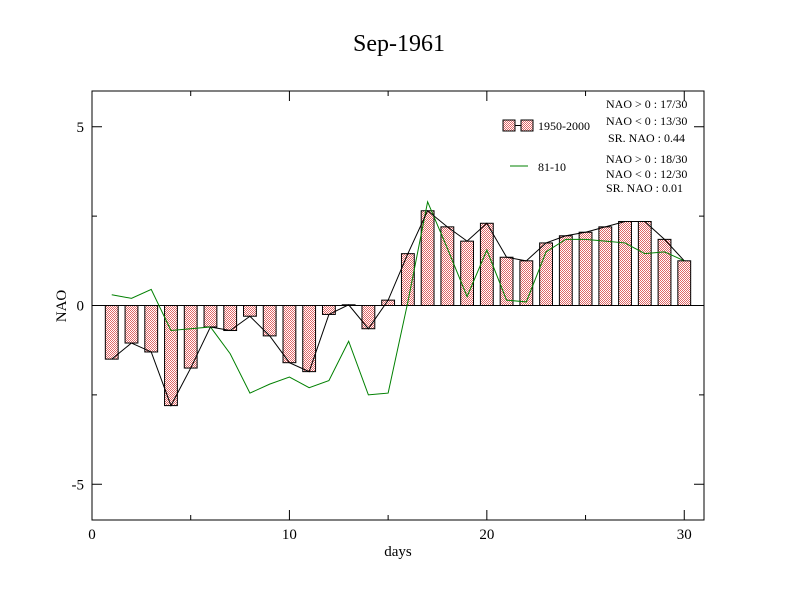 The height and width of the screenshot is (612, 792). Describe the element at coordinates (486, 535) in the screenshot. I see `x-tick-label: 20` at that location.